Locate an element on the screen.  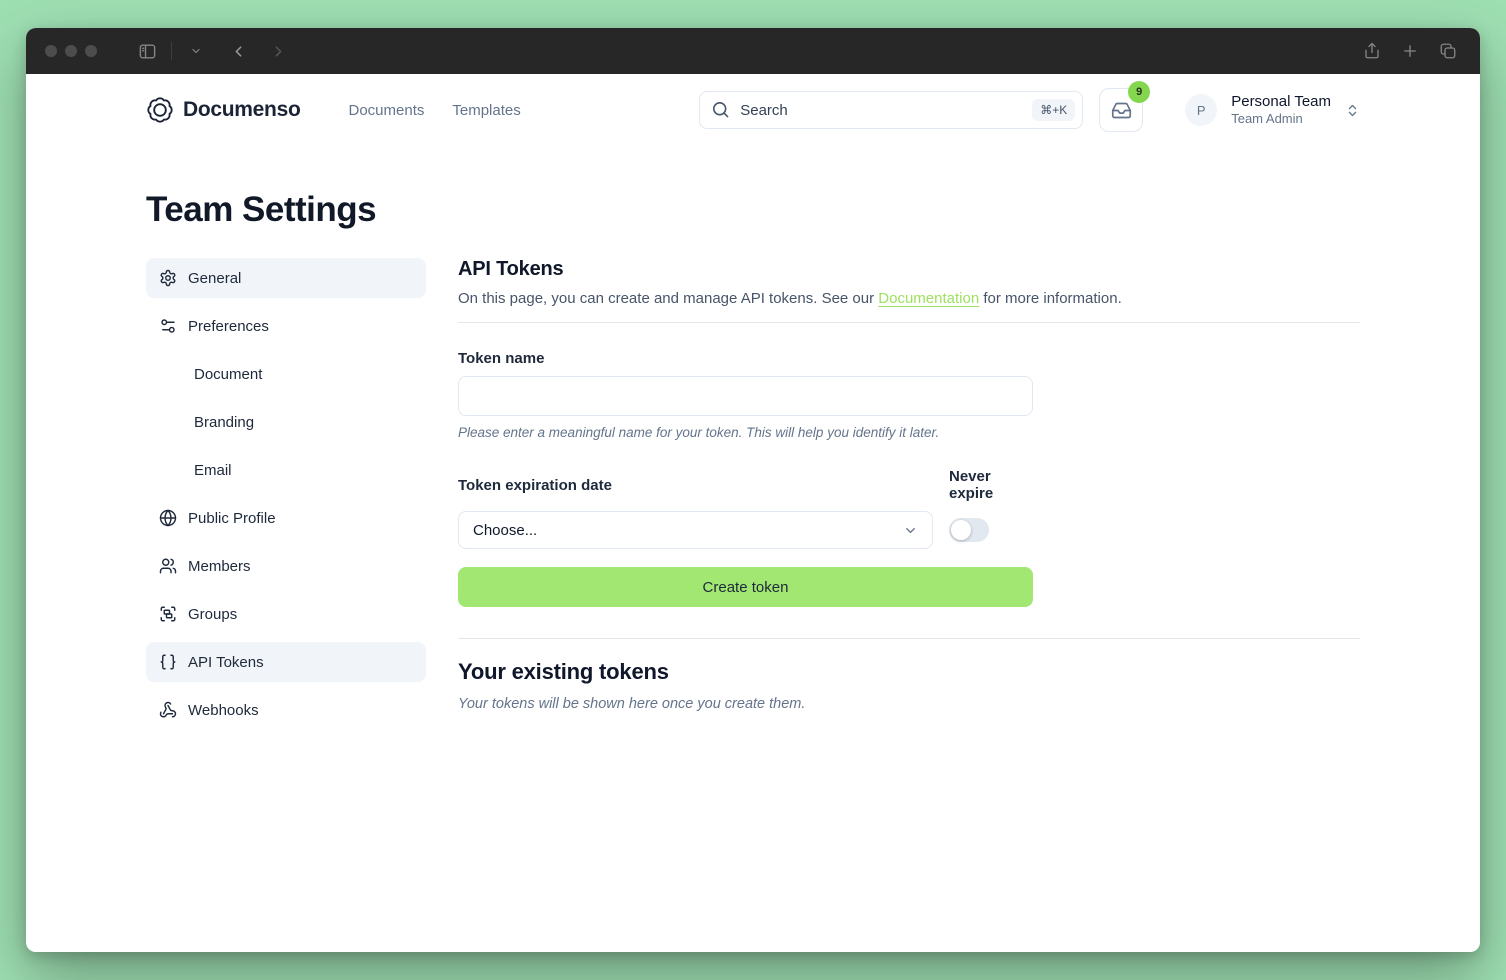
sidebar-item-public-profile: Public Profile is located at coordinates (286, 518).